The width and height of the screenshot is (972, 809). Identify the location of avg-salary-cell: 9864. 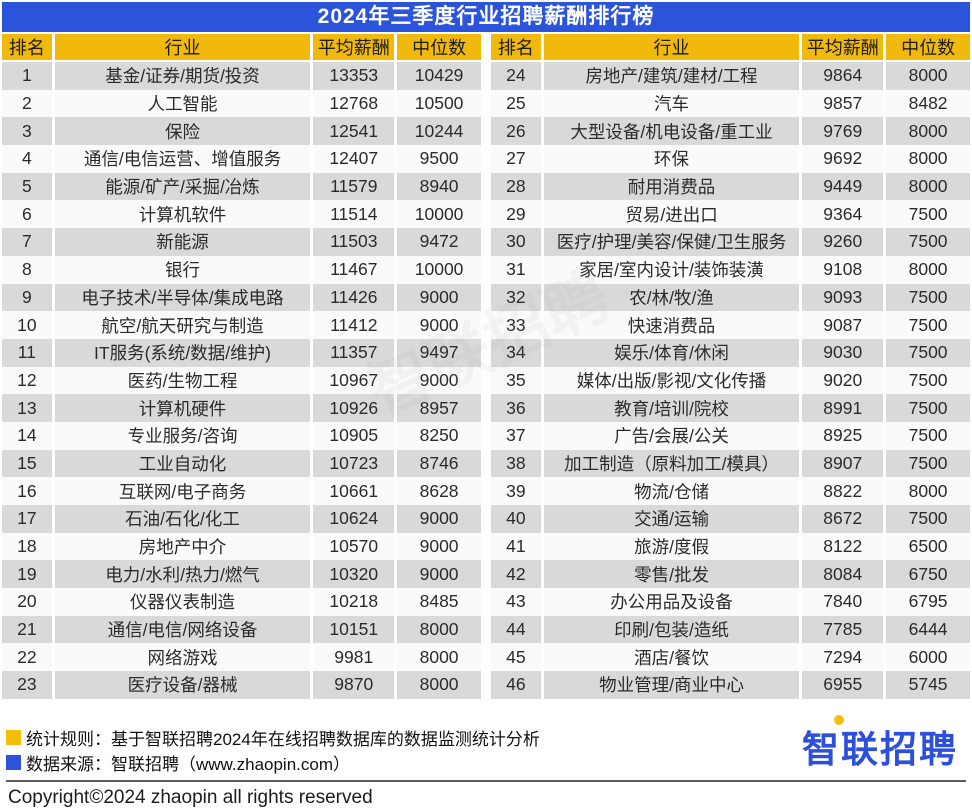
(844, 76).